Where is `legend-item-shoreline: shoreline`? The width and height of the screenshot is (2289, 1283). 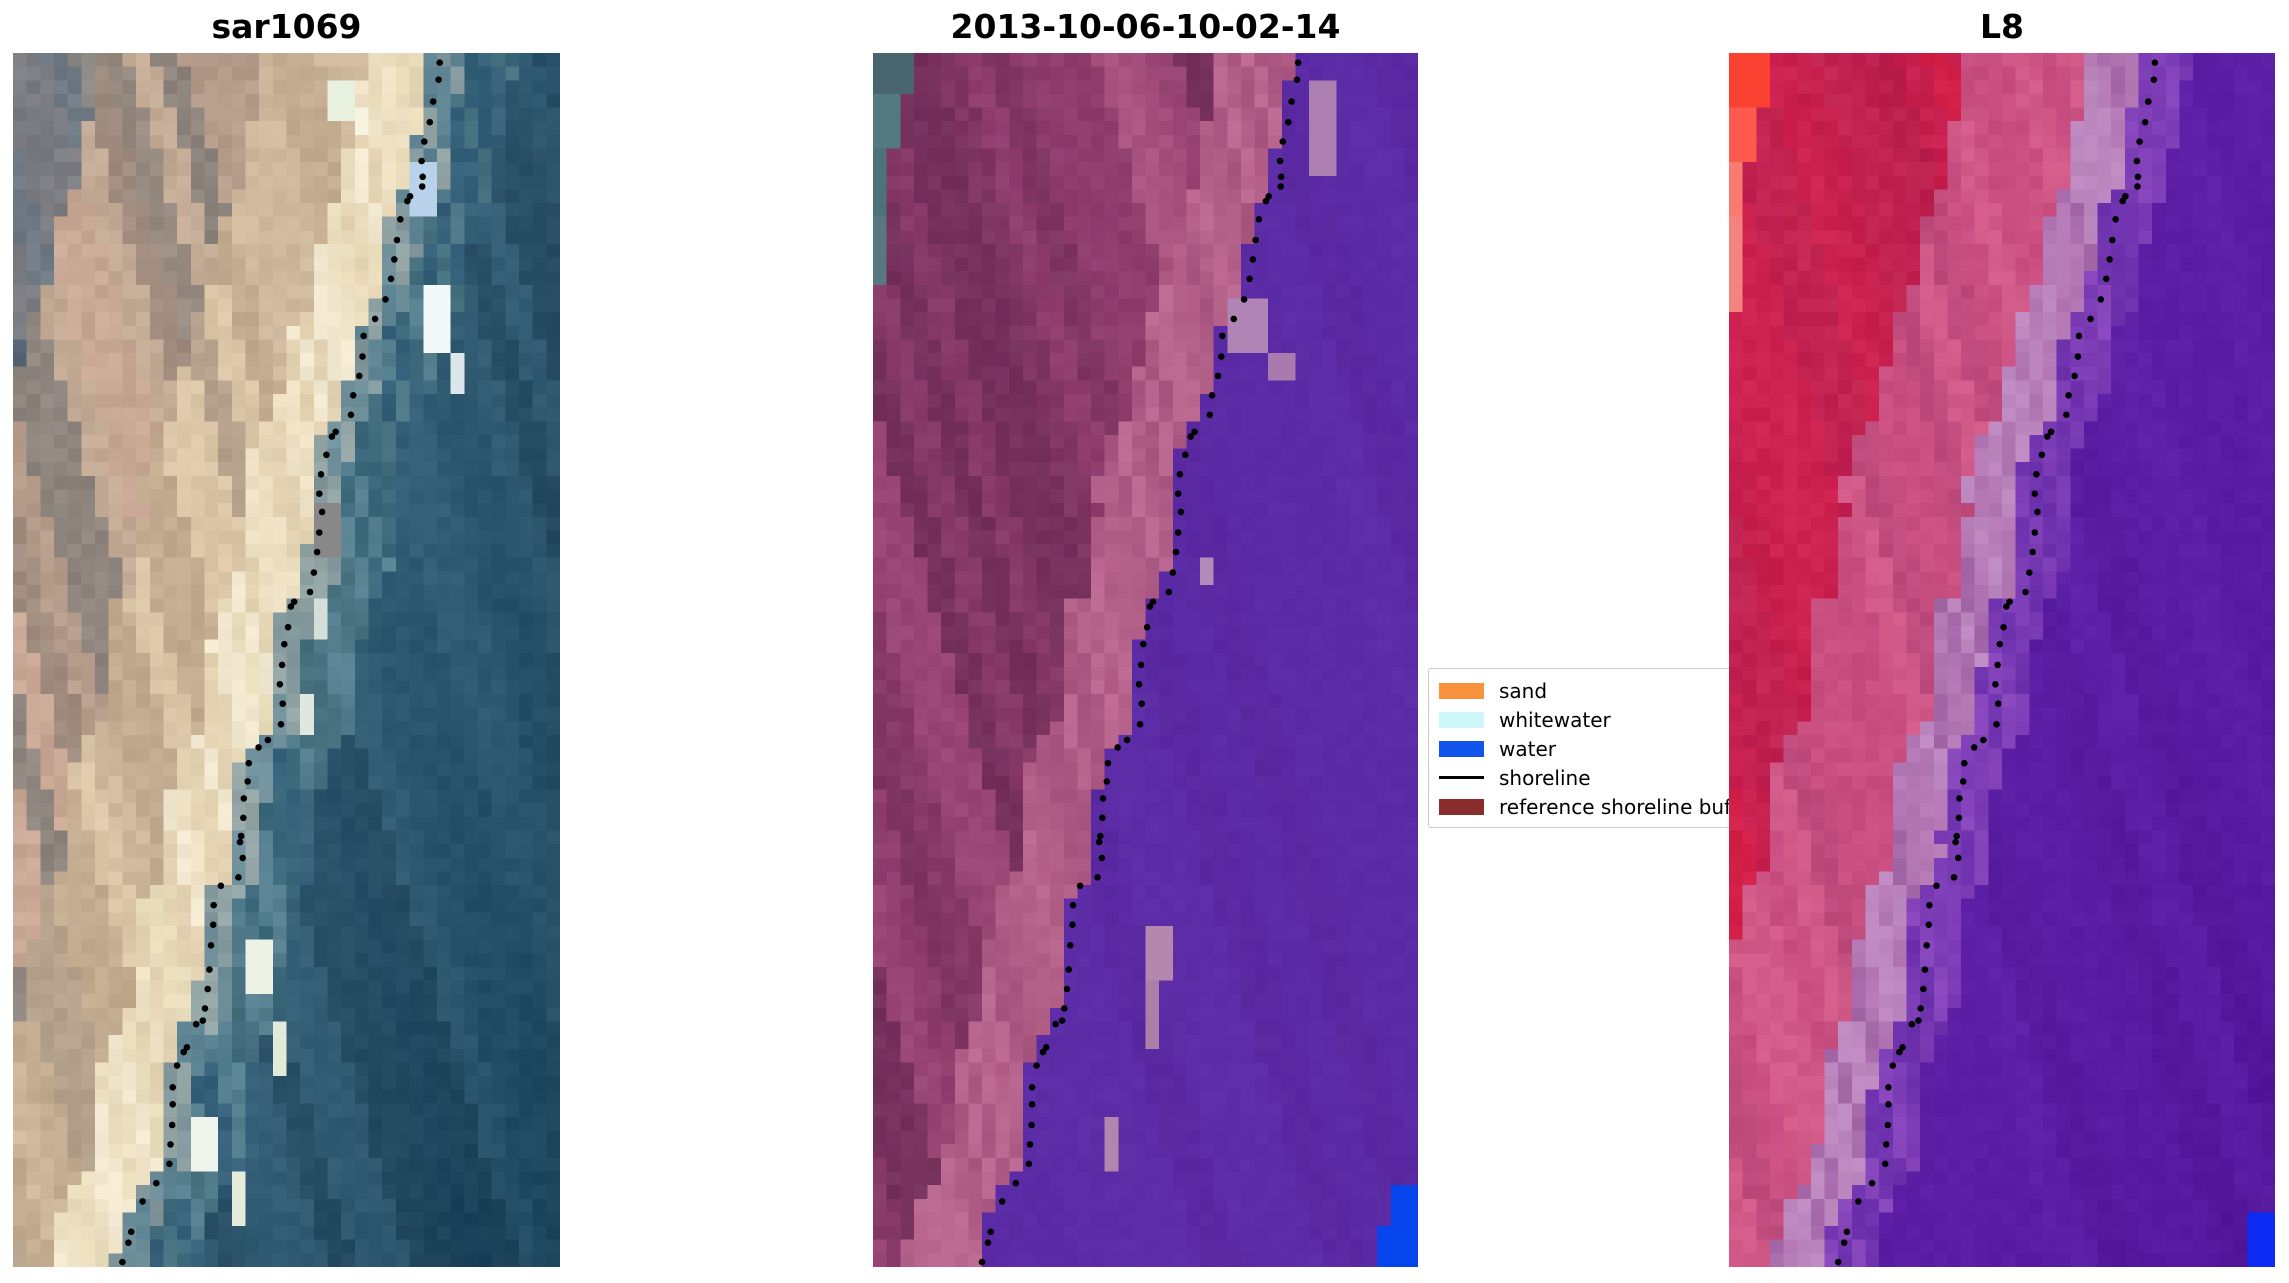
legend-item-shoreline: shoreline is located at coordinates (1587, 777).